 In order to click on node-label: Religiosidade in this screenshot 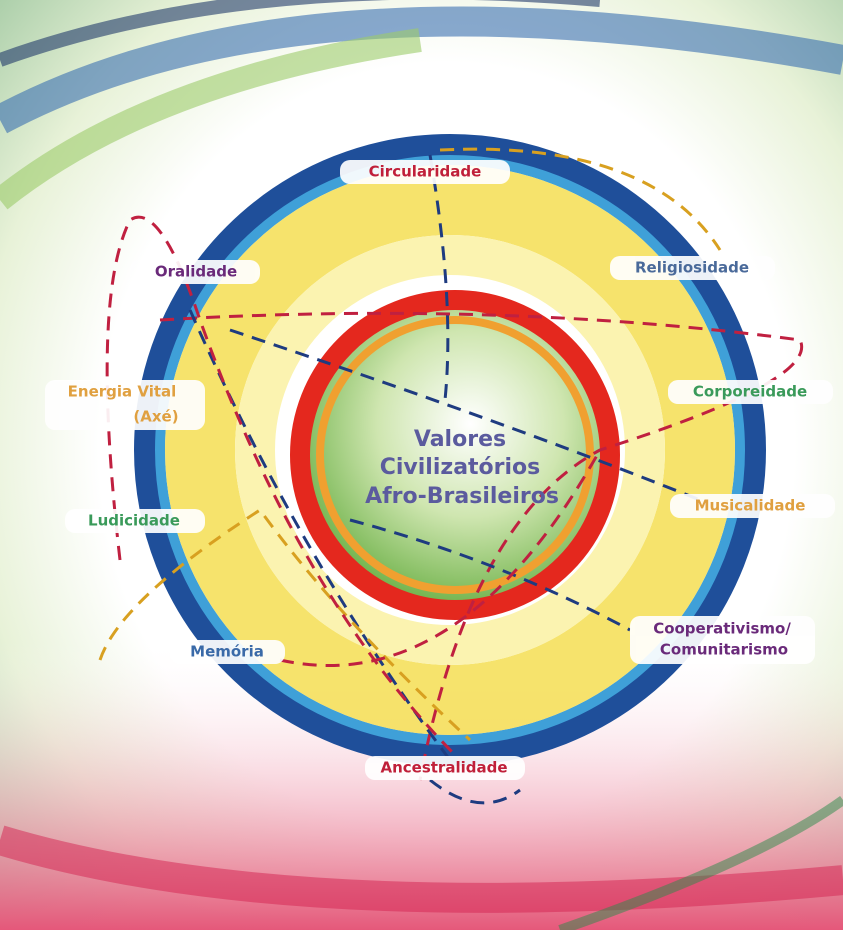, I will do `click(692, 268)`.